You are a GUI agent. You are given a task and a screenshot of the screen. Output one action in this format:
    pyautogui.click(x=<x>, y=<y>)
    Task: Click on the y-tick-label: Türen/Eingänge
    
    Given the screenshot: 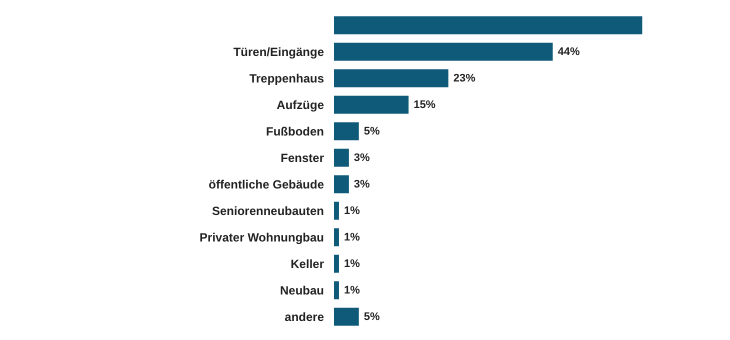 What is the action you would take?
    pyautogui.click(x=278, y=51)
    